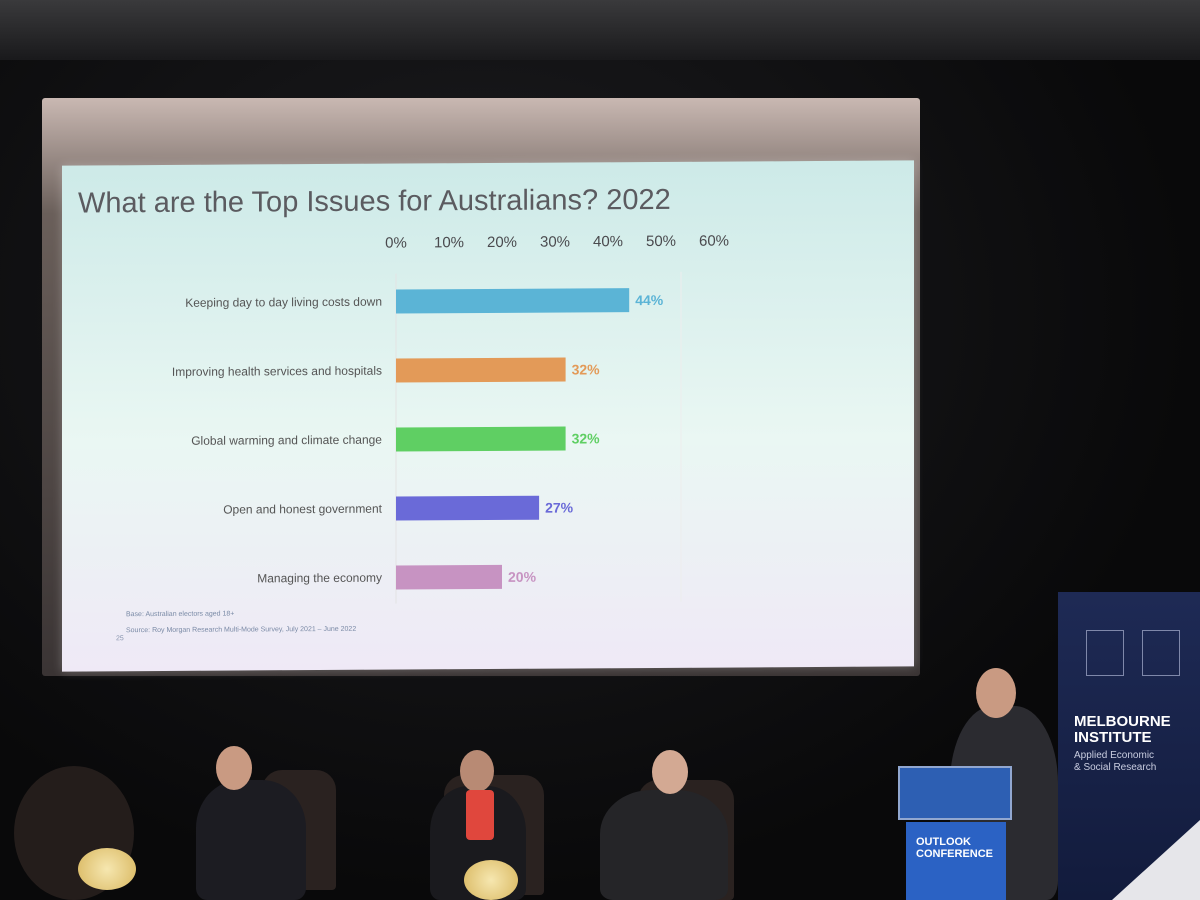 This screenshot has height=900, width=1200. What do you see at coordinates (283, 302) in the screenshot?
I see `category-label: Keeping day to day living costs down` at bounding box center [283, 302].